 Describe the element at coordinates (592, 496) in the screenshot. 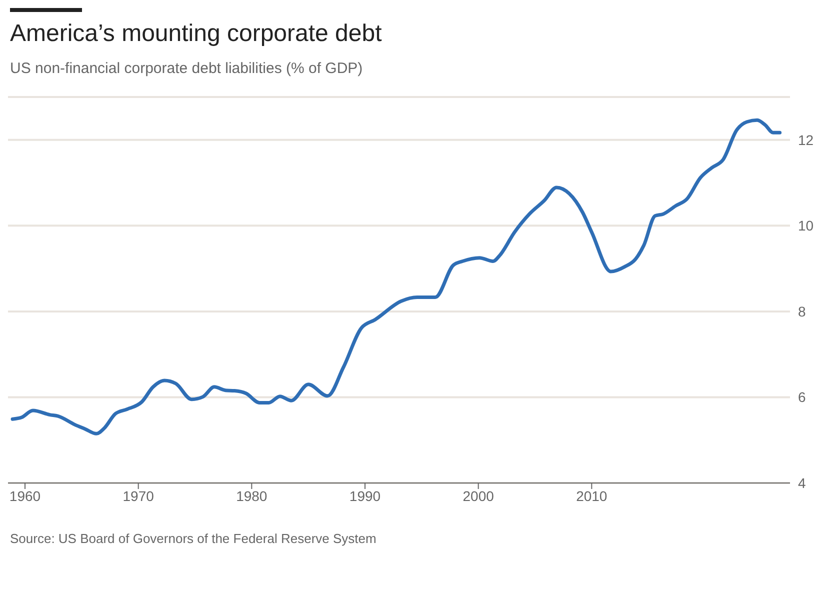

I see `x-tick-label: 2010` at that location.